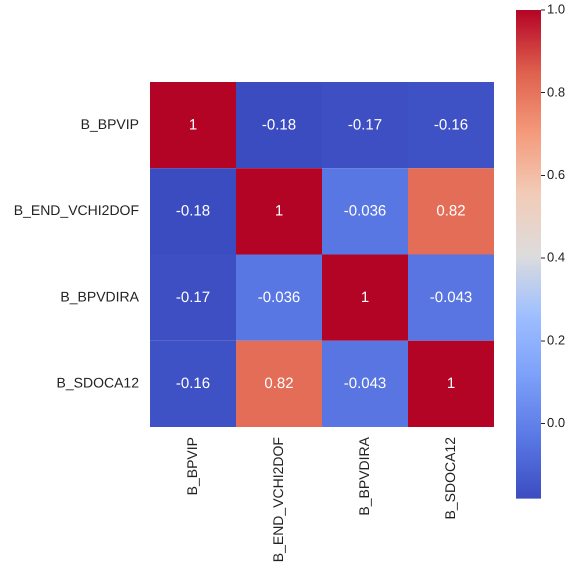 Image resolution: width=571 pixels, height=568 pixels. Describe the element at coordinates (109, 124) in the screenshot. I see `y-tick-label: B_BPVIP` at that location.